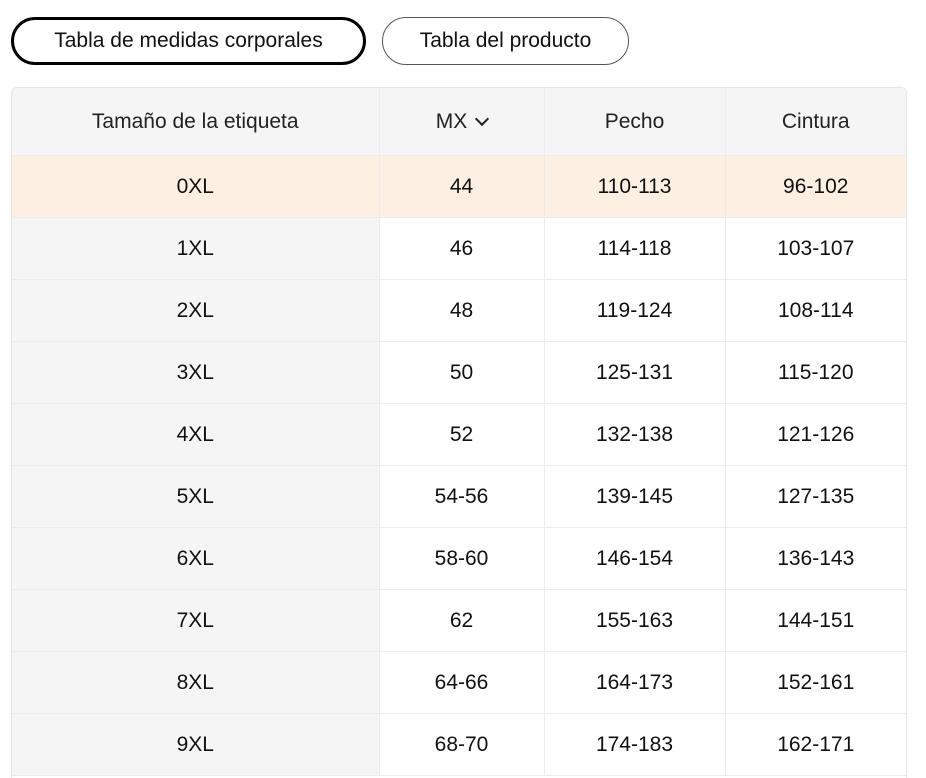 The image size is (926, 778). What do you see at coordinates (815, 122) in the screenshot?
I see `column-header-waist: Cintura` at bounding box center [815, 122].